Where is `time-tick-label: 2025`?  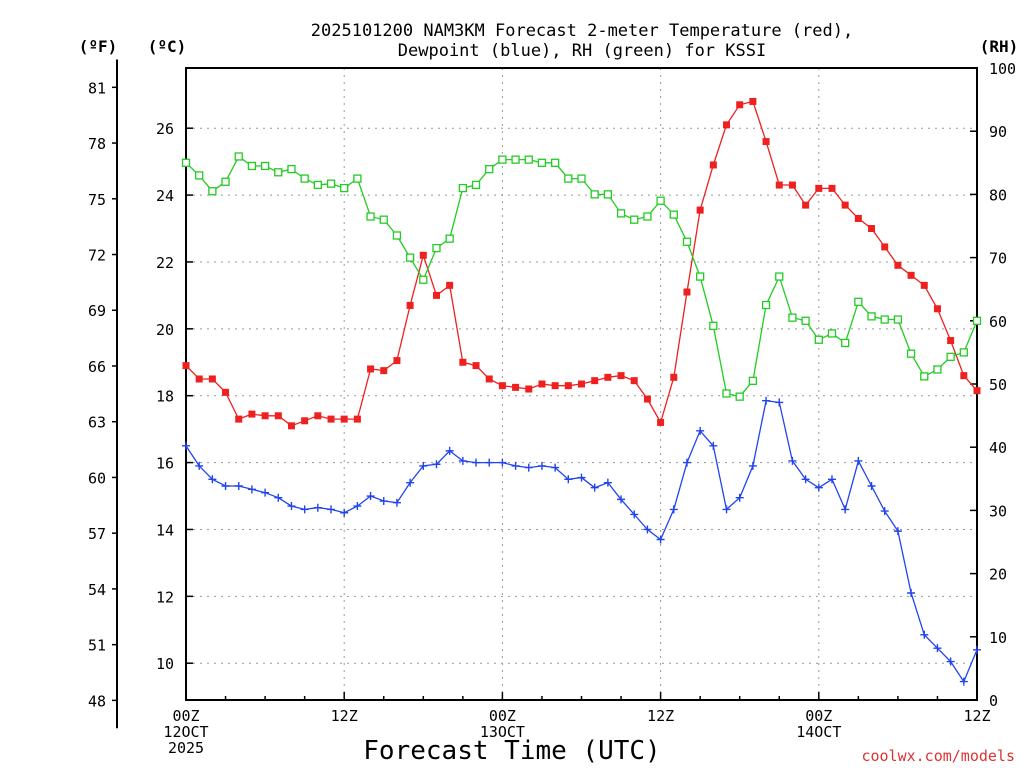
time-tick-label: 2025 is located at coordinates (186, 748).